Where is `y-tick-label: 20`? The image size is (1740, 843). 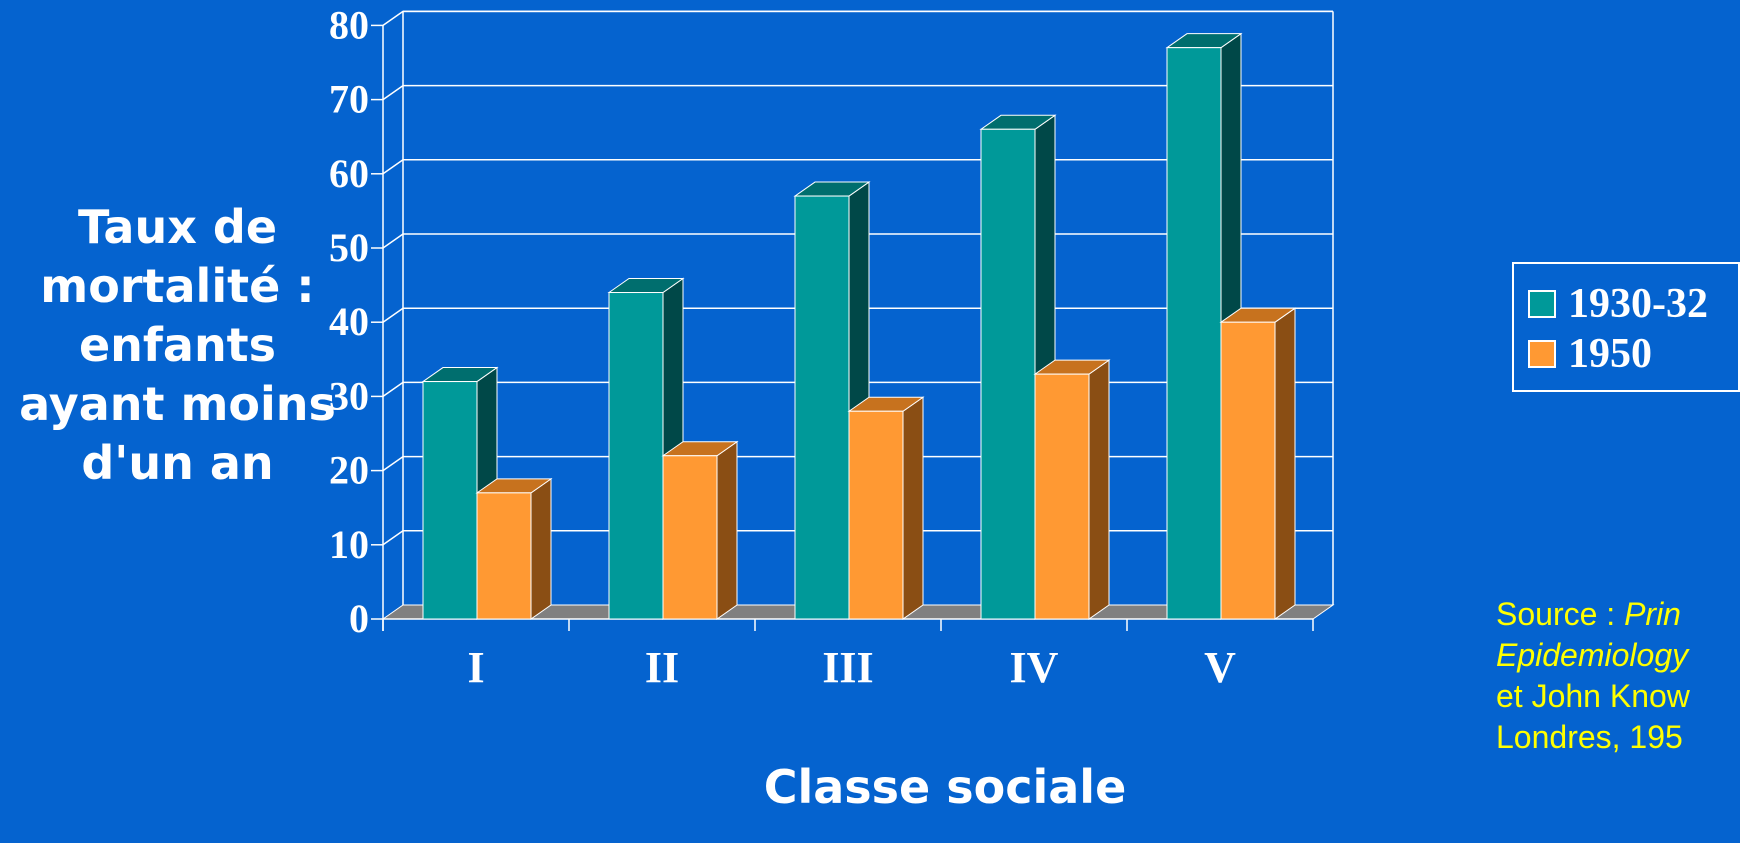
y-tick-label: 20 is located at coordinates (349, 470).